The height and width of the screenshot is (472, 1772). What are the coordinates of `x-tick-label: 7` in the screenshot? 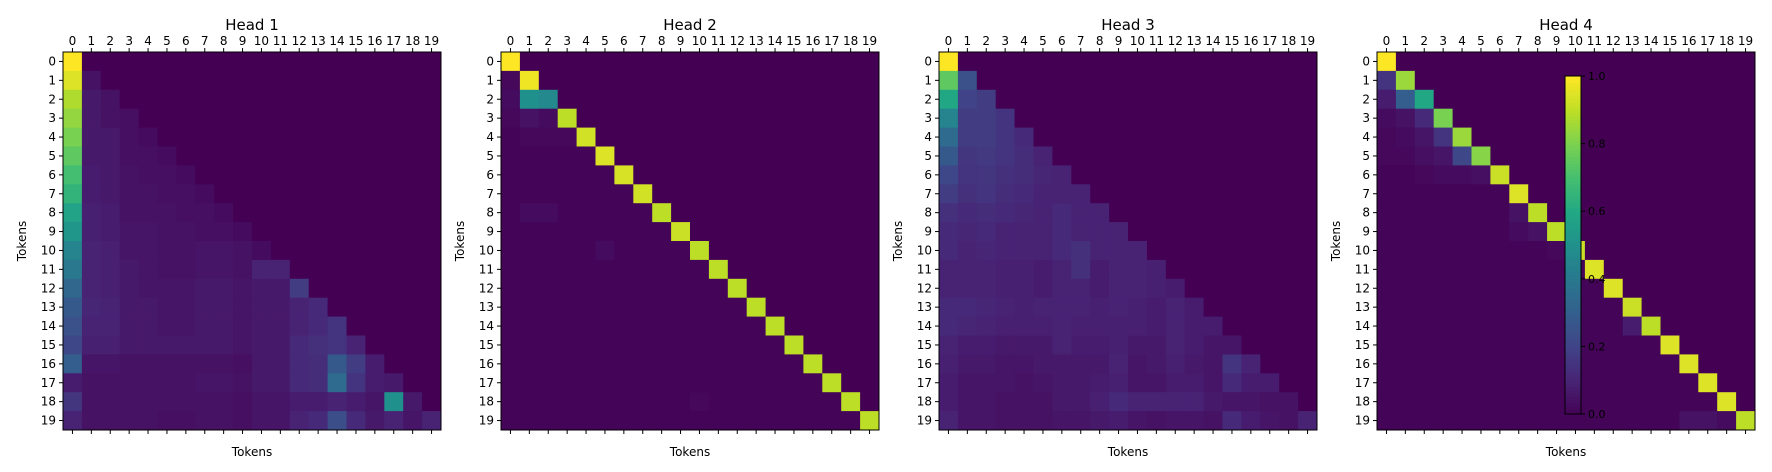 It's located at (1519, 41).